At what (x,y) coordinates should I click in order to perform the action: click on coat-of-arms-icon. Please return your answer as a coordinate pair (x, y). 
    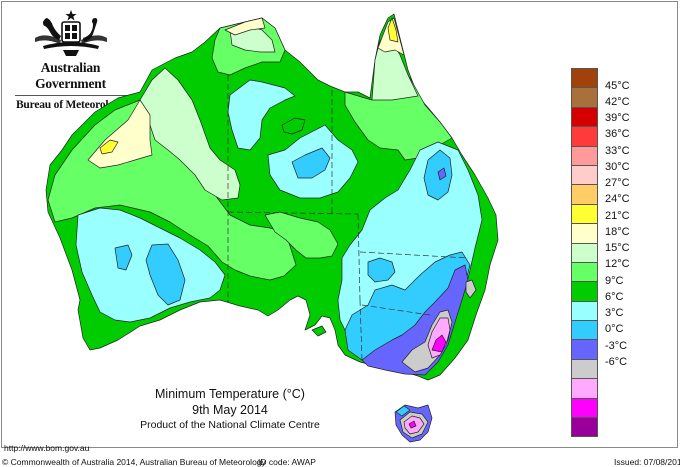
    Looking at the image, I should click on (70, 33).